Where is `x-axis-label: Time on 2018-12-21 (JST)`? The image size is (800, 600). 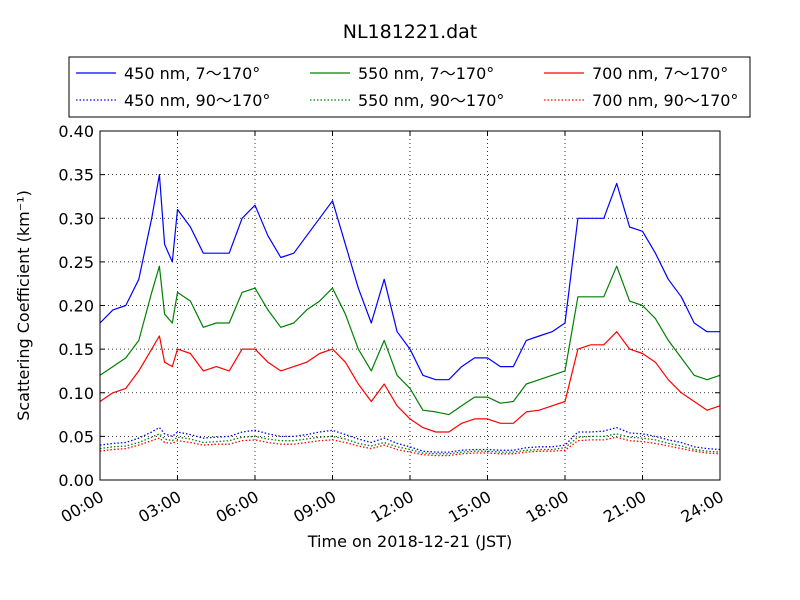
x-axis-label: Time on 2018-12-21 (JST) is located at coordinates (409, 541).